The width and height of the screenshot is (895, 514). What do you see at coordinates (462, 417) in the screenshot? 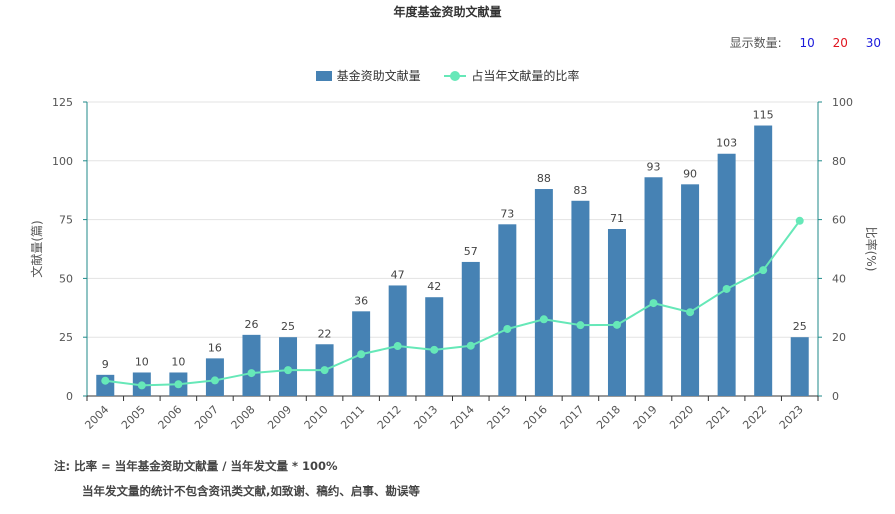
I see `x-tick-label-2014: 2014` at bounding box center [462, 417].